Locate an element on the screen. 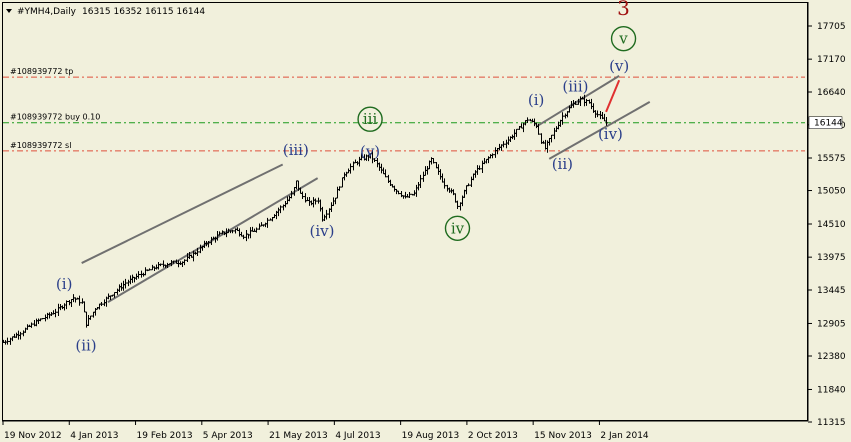 This screenshot has width=851, height=442. wave-label: v is located at coordinates (623, 39).